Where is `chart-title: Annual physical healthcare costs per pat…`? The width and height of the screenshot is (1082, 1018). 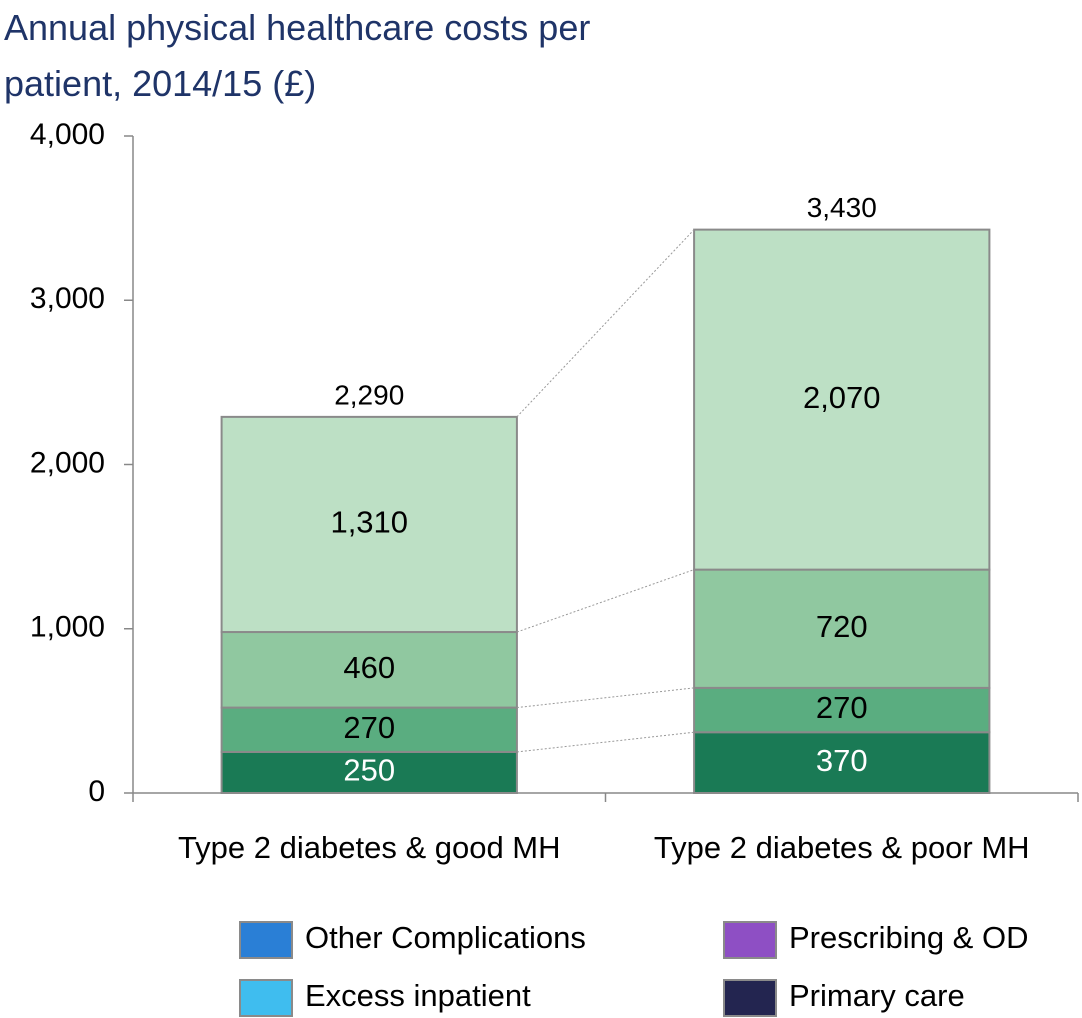 chart-title: Annual physical healthcare costs per pat… is located at coordinates (297, 55).